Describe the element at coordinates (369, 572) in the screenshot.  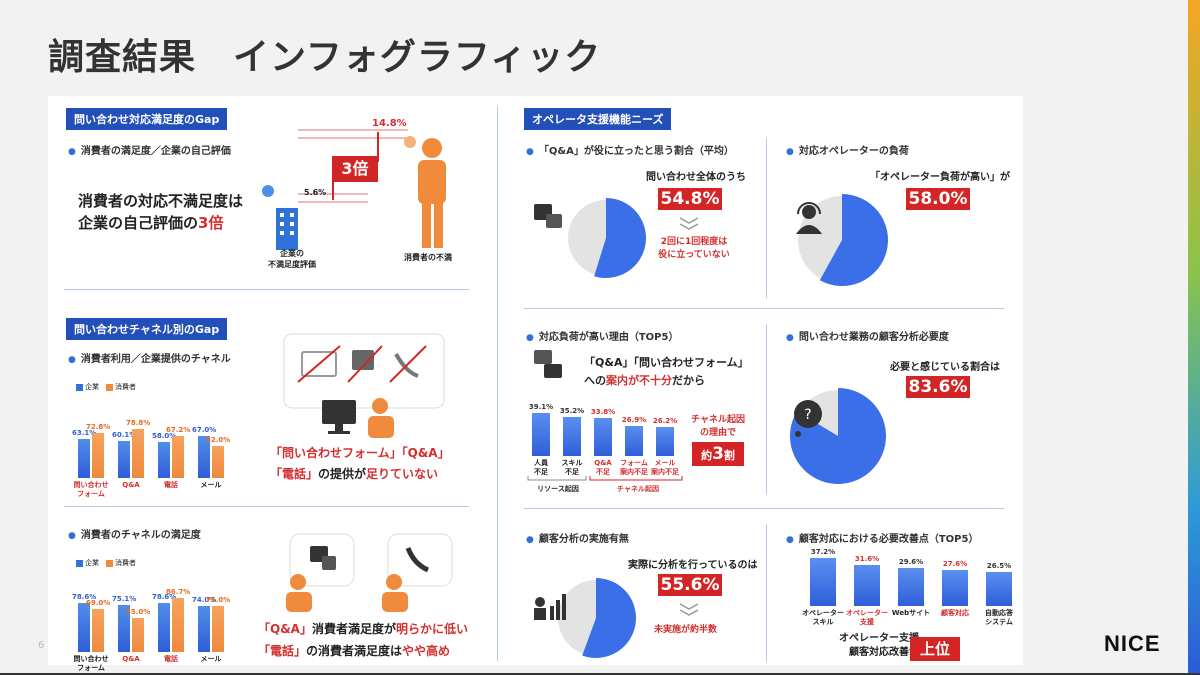
I see `satisfaction-icons-graphic` at that location.